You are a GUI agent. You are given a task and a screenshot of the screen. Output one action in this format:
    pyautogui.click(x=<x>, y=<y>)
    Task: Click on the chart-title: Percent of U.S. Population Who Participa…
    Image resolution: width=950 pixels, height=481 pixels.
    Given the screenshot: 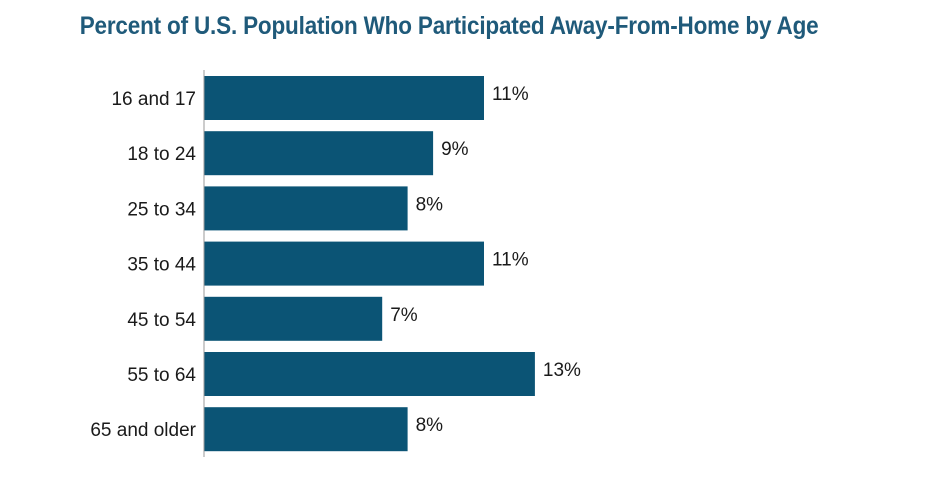 What is the action you would take?
    pyautogui.click(x=449, y=26)
    